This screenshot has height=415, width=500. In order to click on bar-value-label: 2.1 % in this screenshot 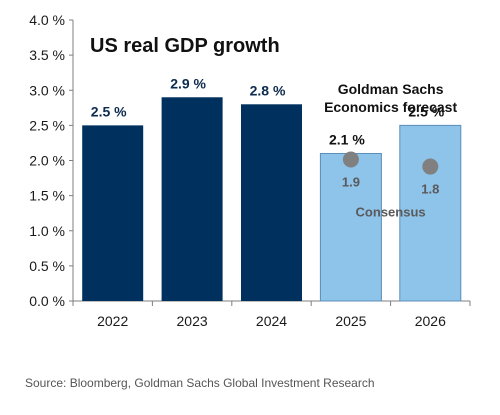, I will do `click(347, 139)`.